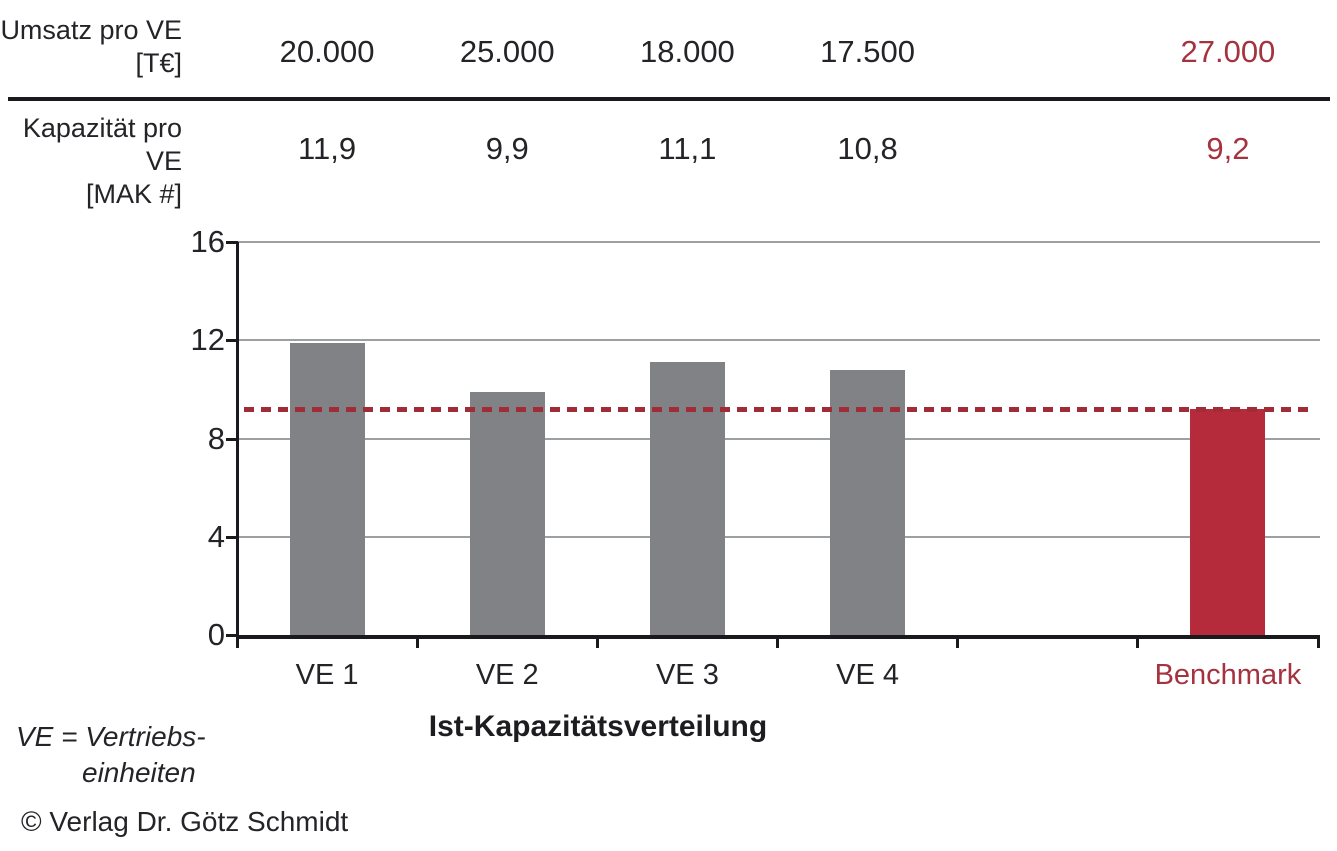 The image size is (1337, 851). I want to click on gridline-y8, so click(778, 438).